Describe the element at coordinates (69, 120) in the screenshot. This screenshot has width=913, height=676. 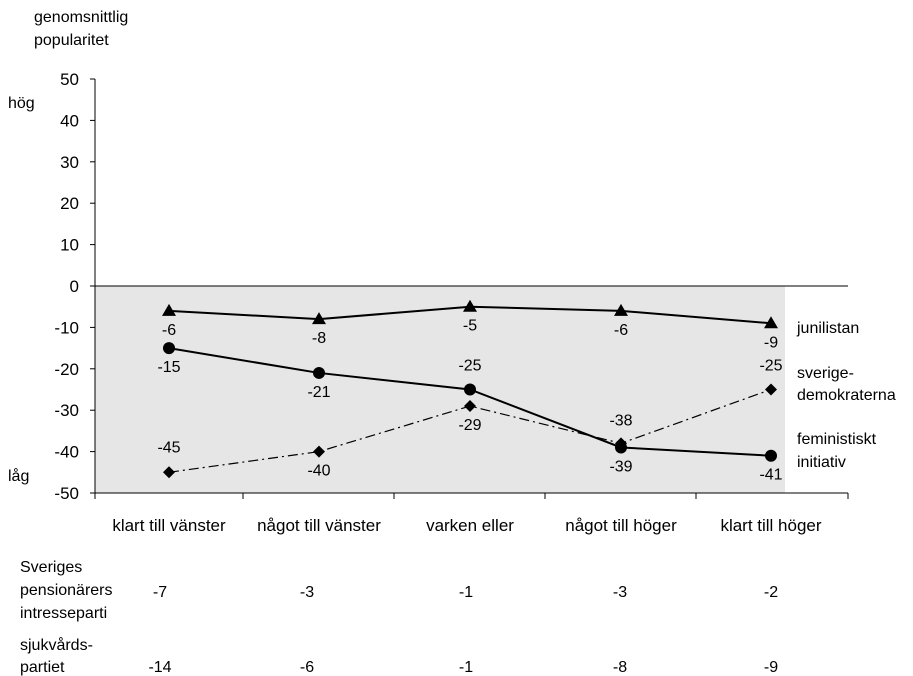
I see `y-tick-label: 40` at that location.